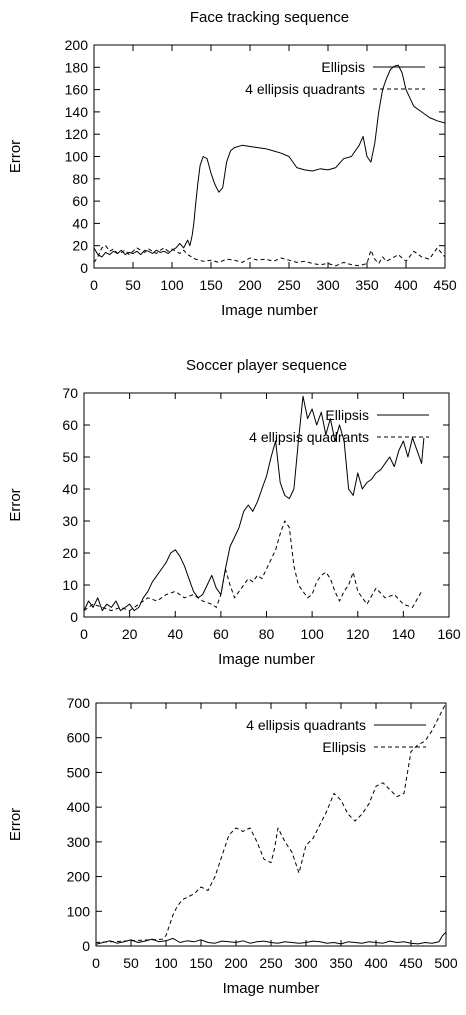  What do you see at coordinates (70, 457) in the screenshot?
I see `y-tick-label: 50` at bounding box center [70, 457].